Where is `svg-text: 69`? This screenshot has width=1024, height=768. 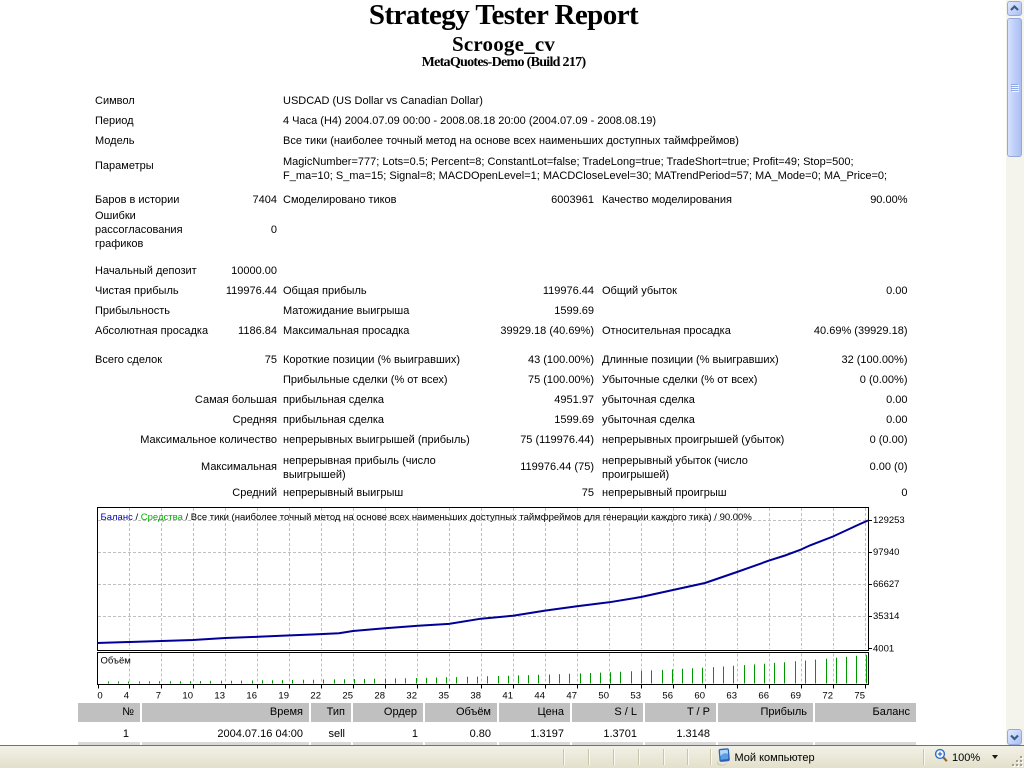
svg-text: 69 is located at coordinates (795, 696).